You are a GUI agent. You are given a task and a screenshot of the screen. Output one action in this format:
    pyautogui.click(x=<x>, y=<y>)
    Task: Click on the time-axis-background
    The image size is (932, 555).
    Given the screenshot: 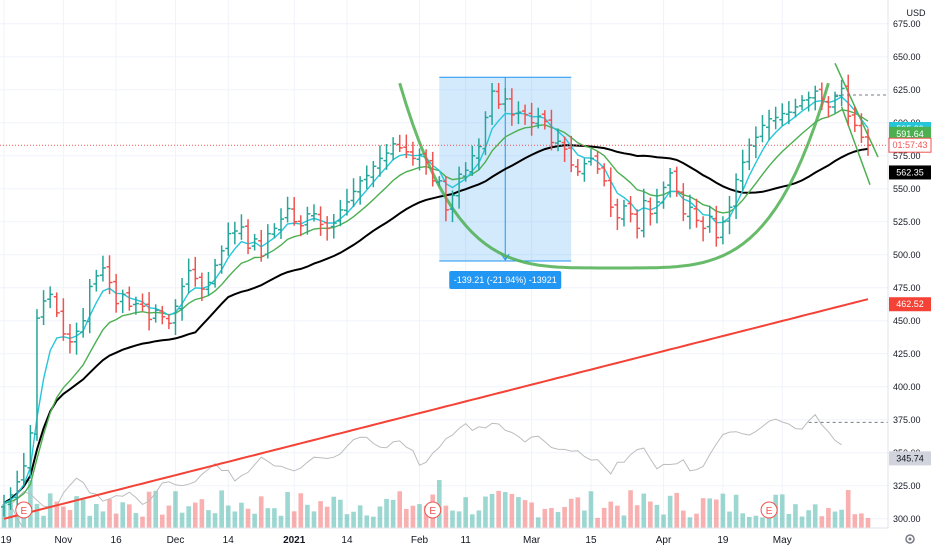 What is the action you would take?
    pyautogui.click(x=466, y=539)
    